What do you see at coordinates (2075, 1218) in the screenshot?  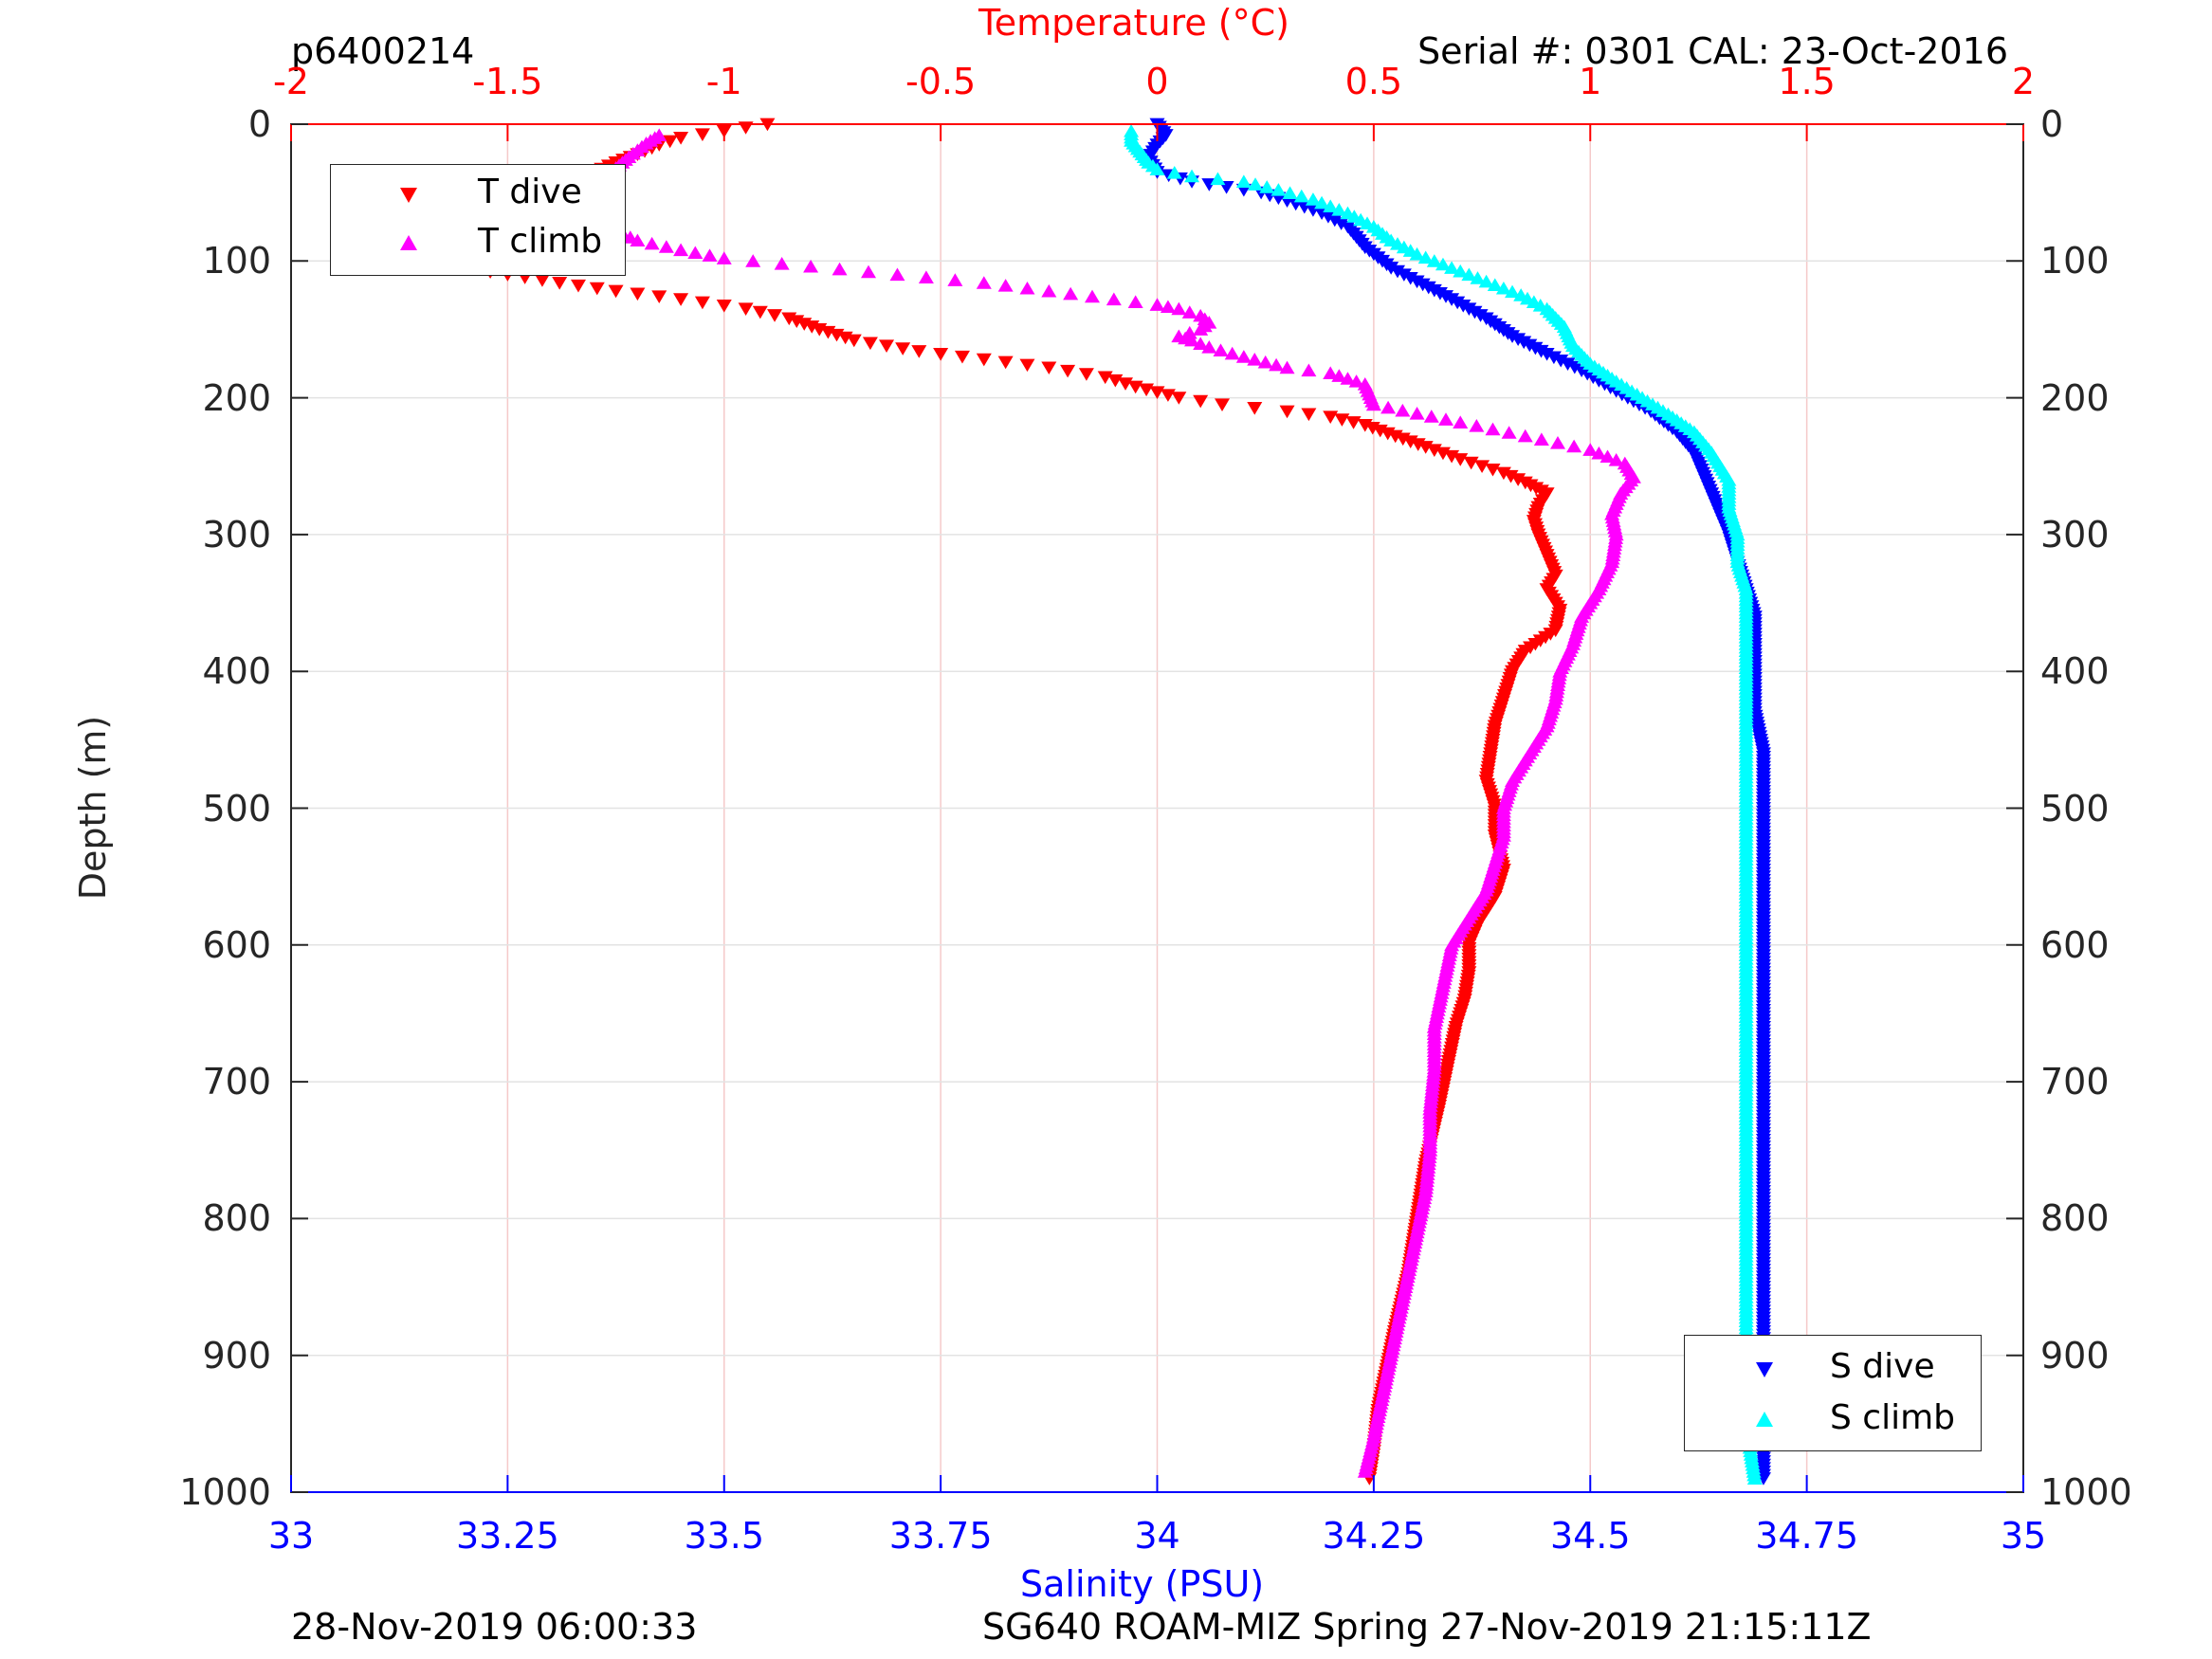 I see `depth-tick-label: 800` at bounding box center [2075, 1218].